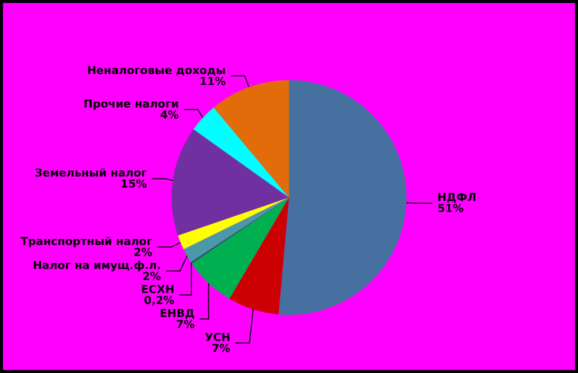 This screenshot has height=373, width=578. I want to click on slice-label: НДФЛ, so click(456, 197).